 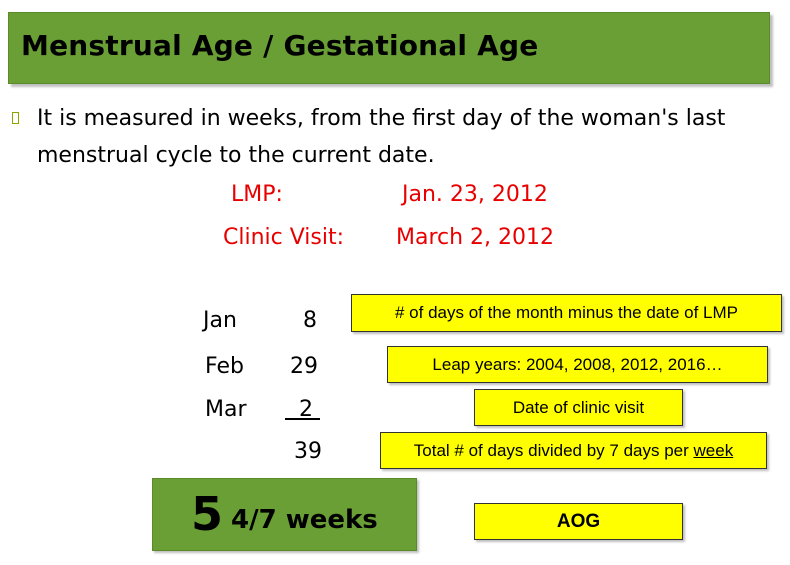 I want to click on lmp-value: Jan. 23, 2012, so click(x=475, y=194).